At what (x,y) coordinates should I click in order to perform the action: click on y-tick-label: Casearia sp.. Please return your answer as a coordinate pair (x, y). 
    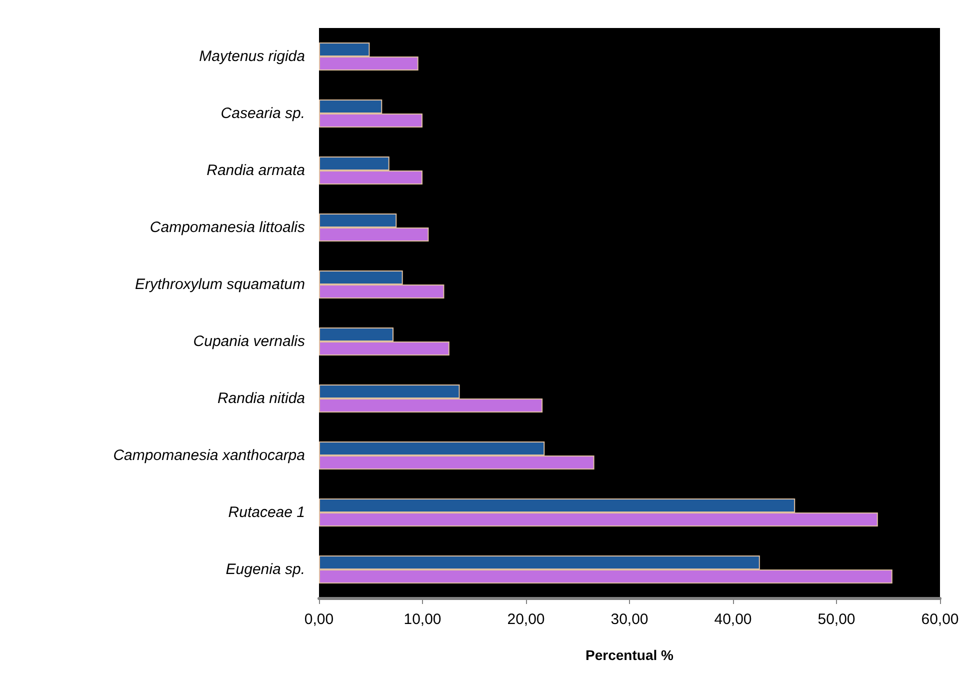
    Looking at the image, I should click on (262, 113).